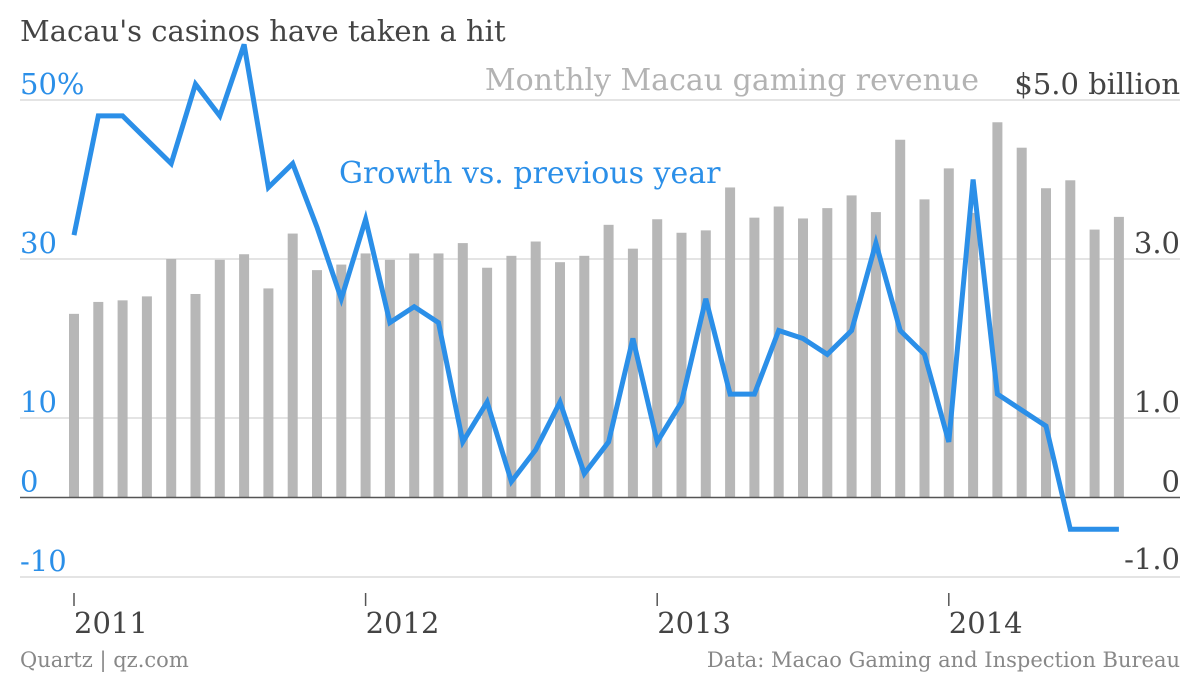 This screenshot has width=1200, height=676. Describe the element at coordinates (1152, 559) in the screenshot. I see `right-tick-label: -1.0` at that location.